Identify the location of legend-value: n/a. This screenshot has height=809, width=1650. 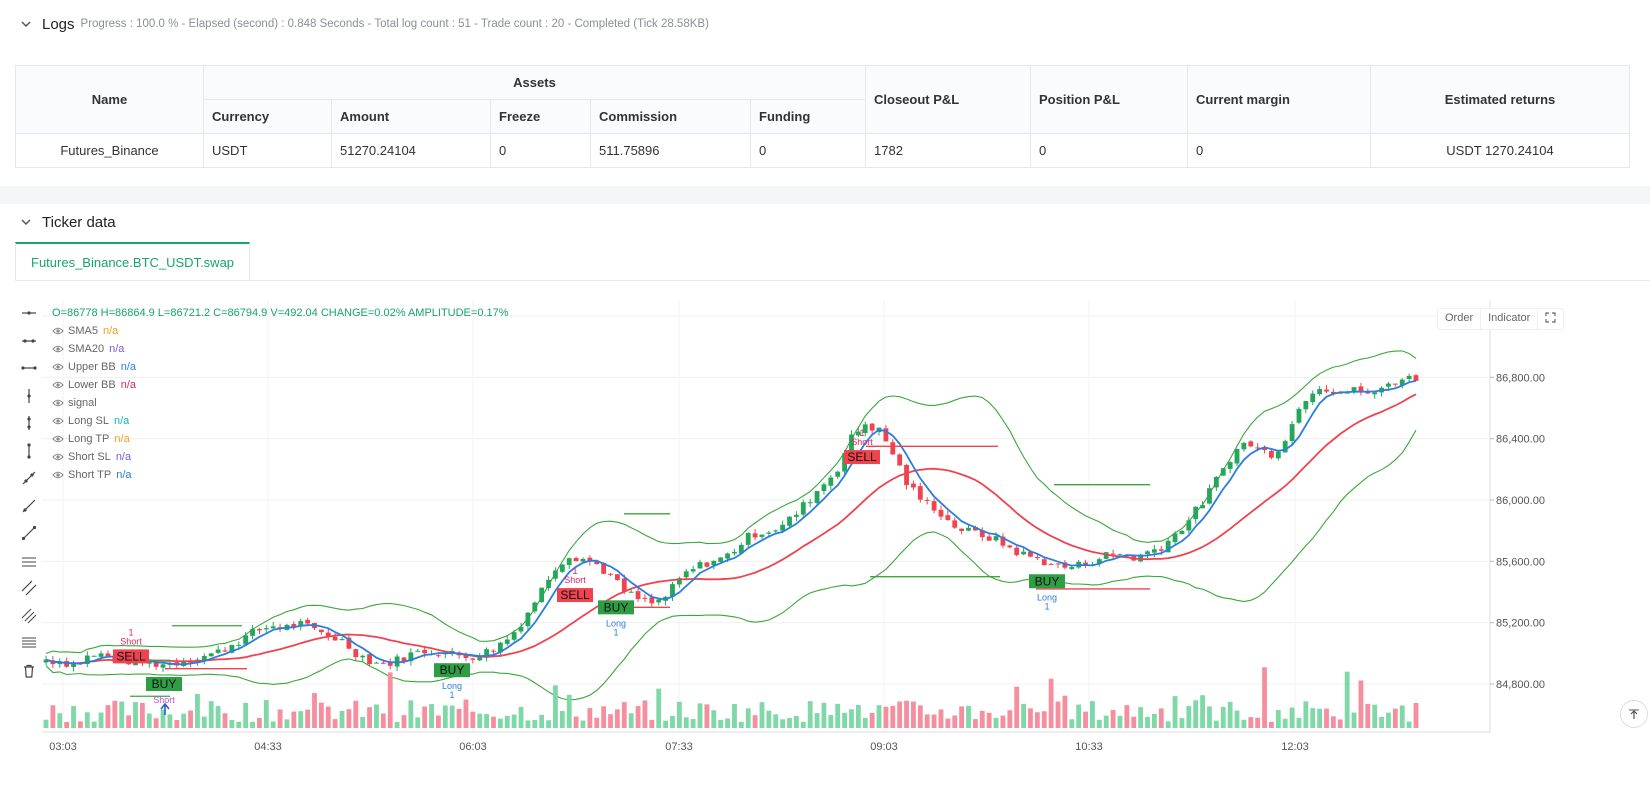
(110, 331).